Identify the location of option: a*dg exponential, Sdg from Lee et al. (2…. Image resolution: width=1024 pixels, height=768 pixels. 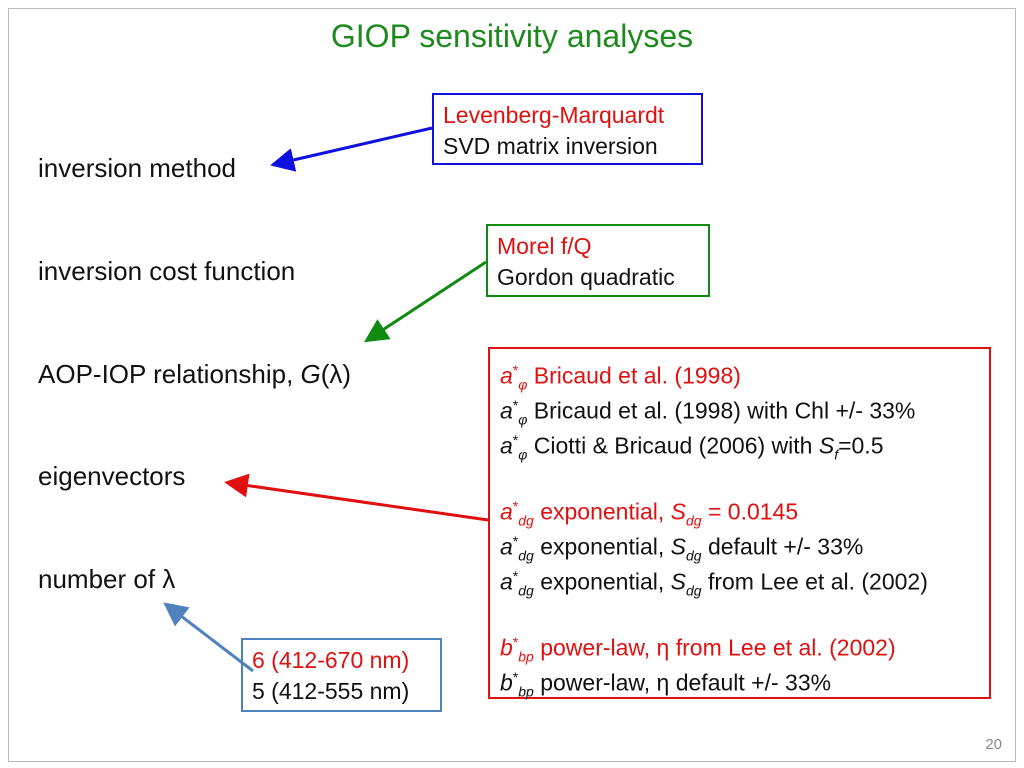
(714, 583).